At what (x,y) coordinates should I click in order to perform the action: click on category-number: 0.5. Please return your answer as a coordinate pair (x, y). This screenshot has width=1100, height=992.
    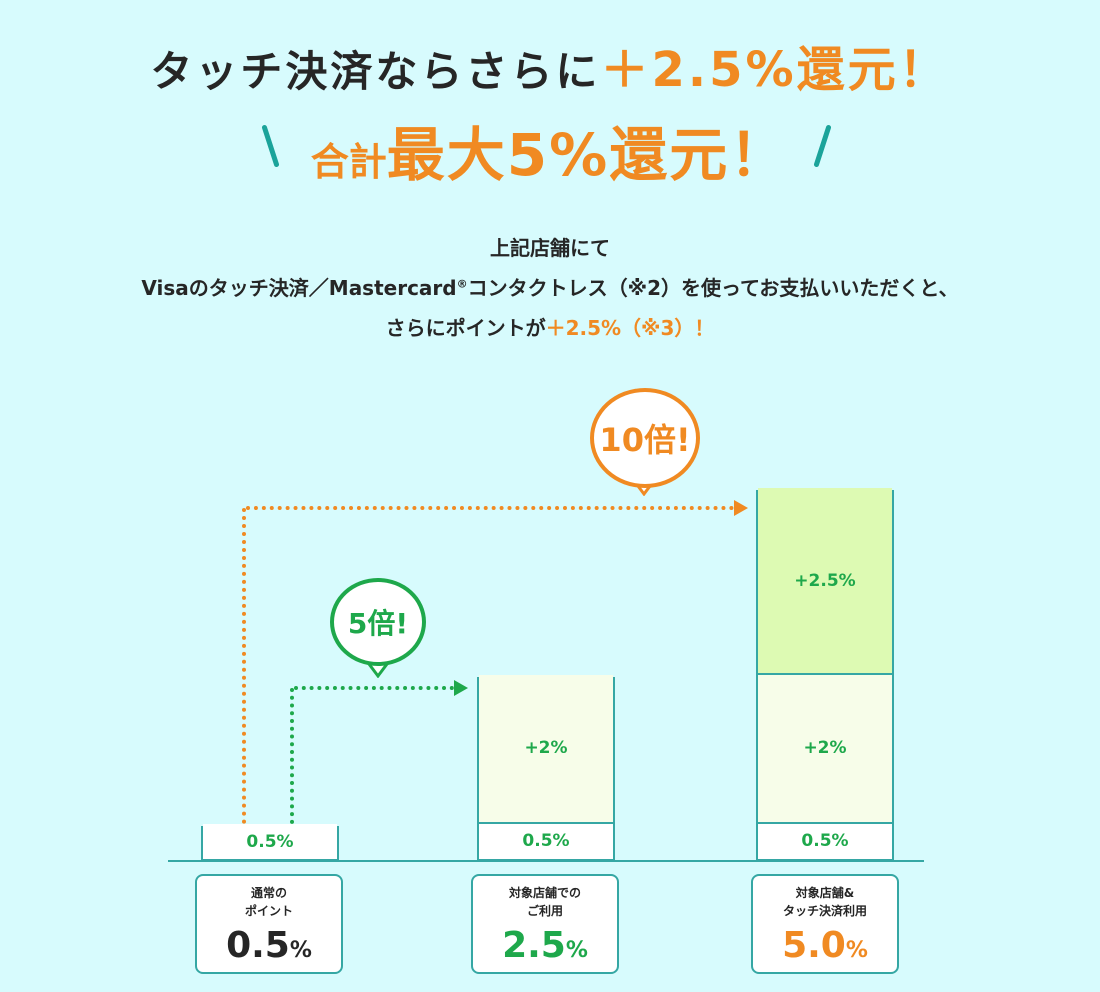
    Looking at the image, I should click on (258, 945).